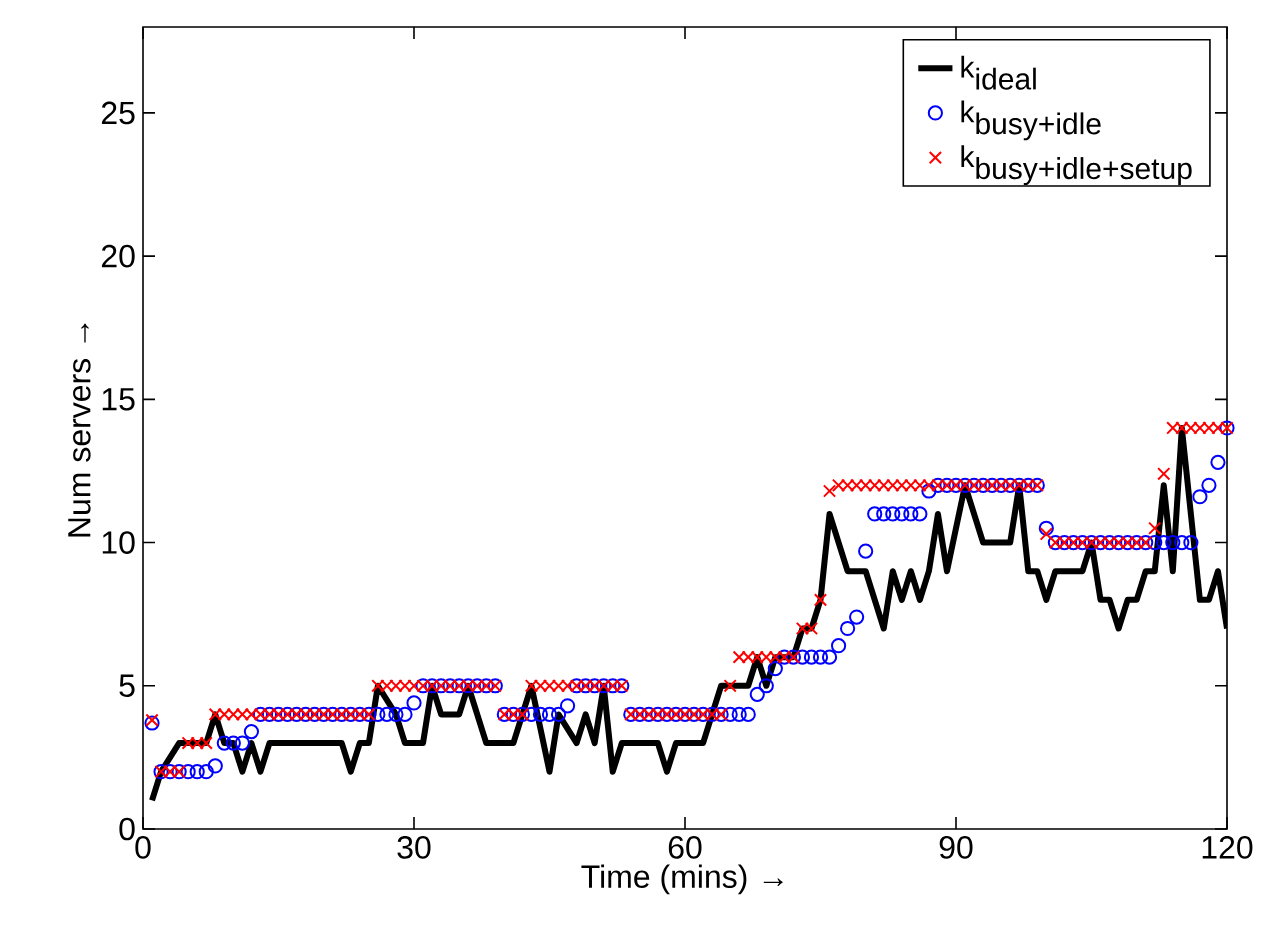  Describe the element at coordinates (414, 847) in the screenshot. I see `x-tick-label: 30` at that location.